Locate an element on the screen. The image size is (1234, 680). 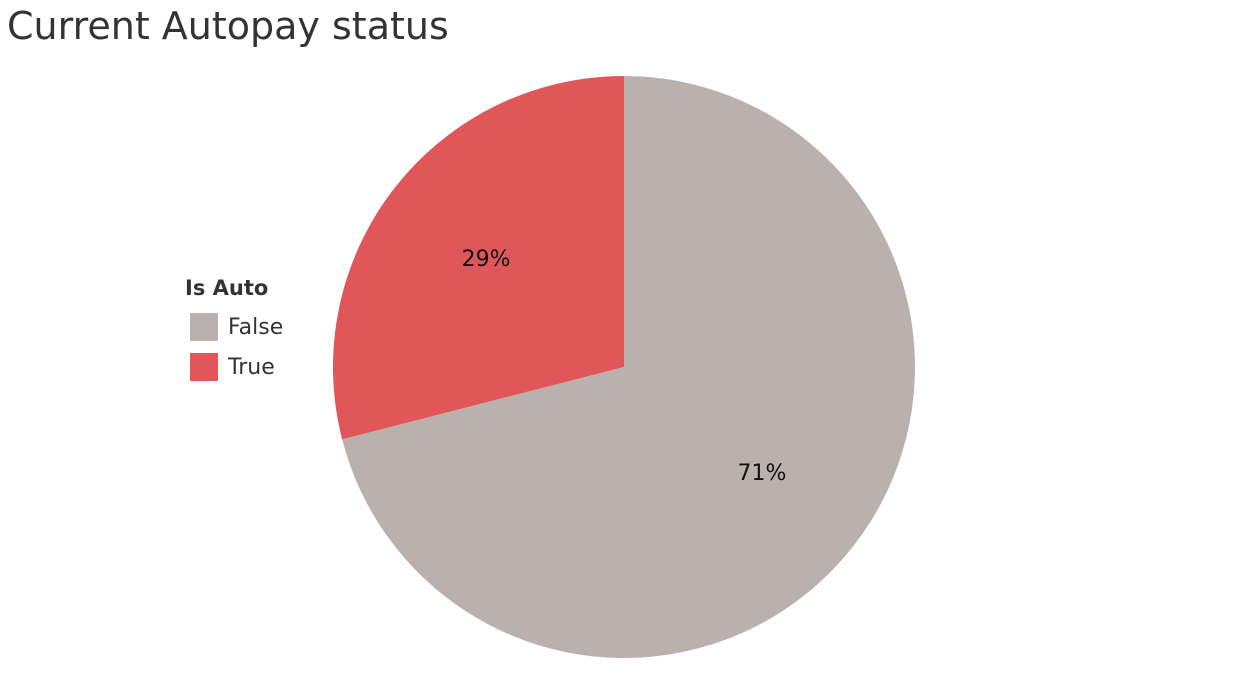
legend-swatch-true is located at coordinates (204, 367).